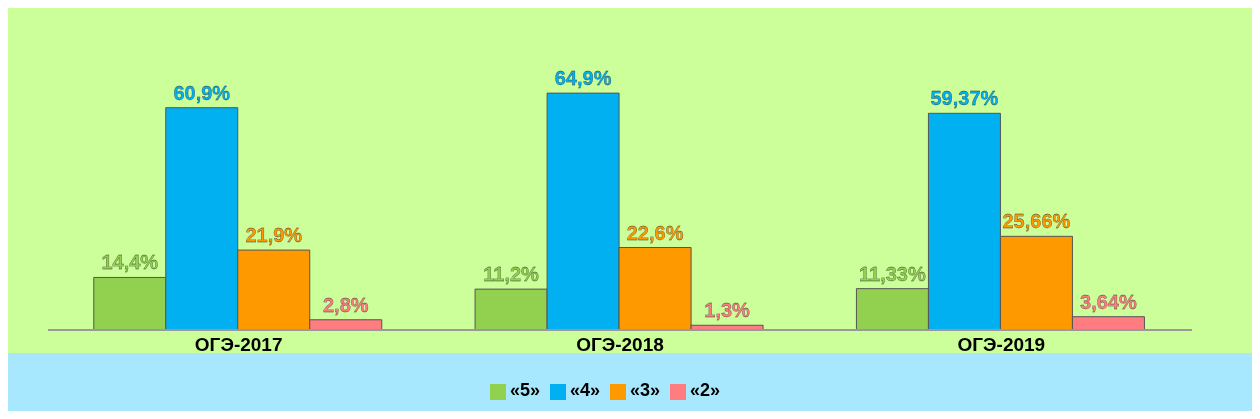 This screenshot has width=1260, height=419. I want to click on data-label: 3,64%, so click(1108, 301).